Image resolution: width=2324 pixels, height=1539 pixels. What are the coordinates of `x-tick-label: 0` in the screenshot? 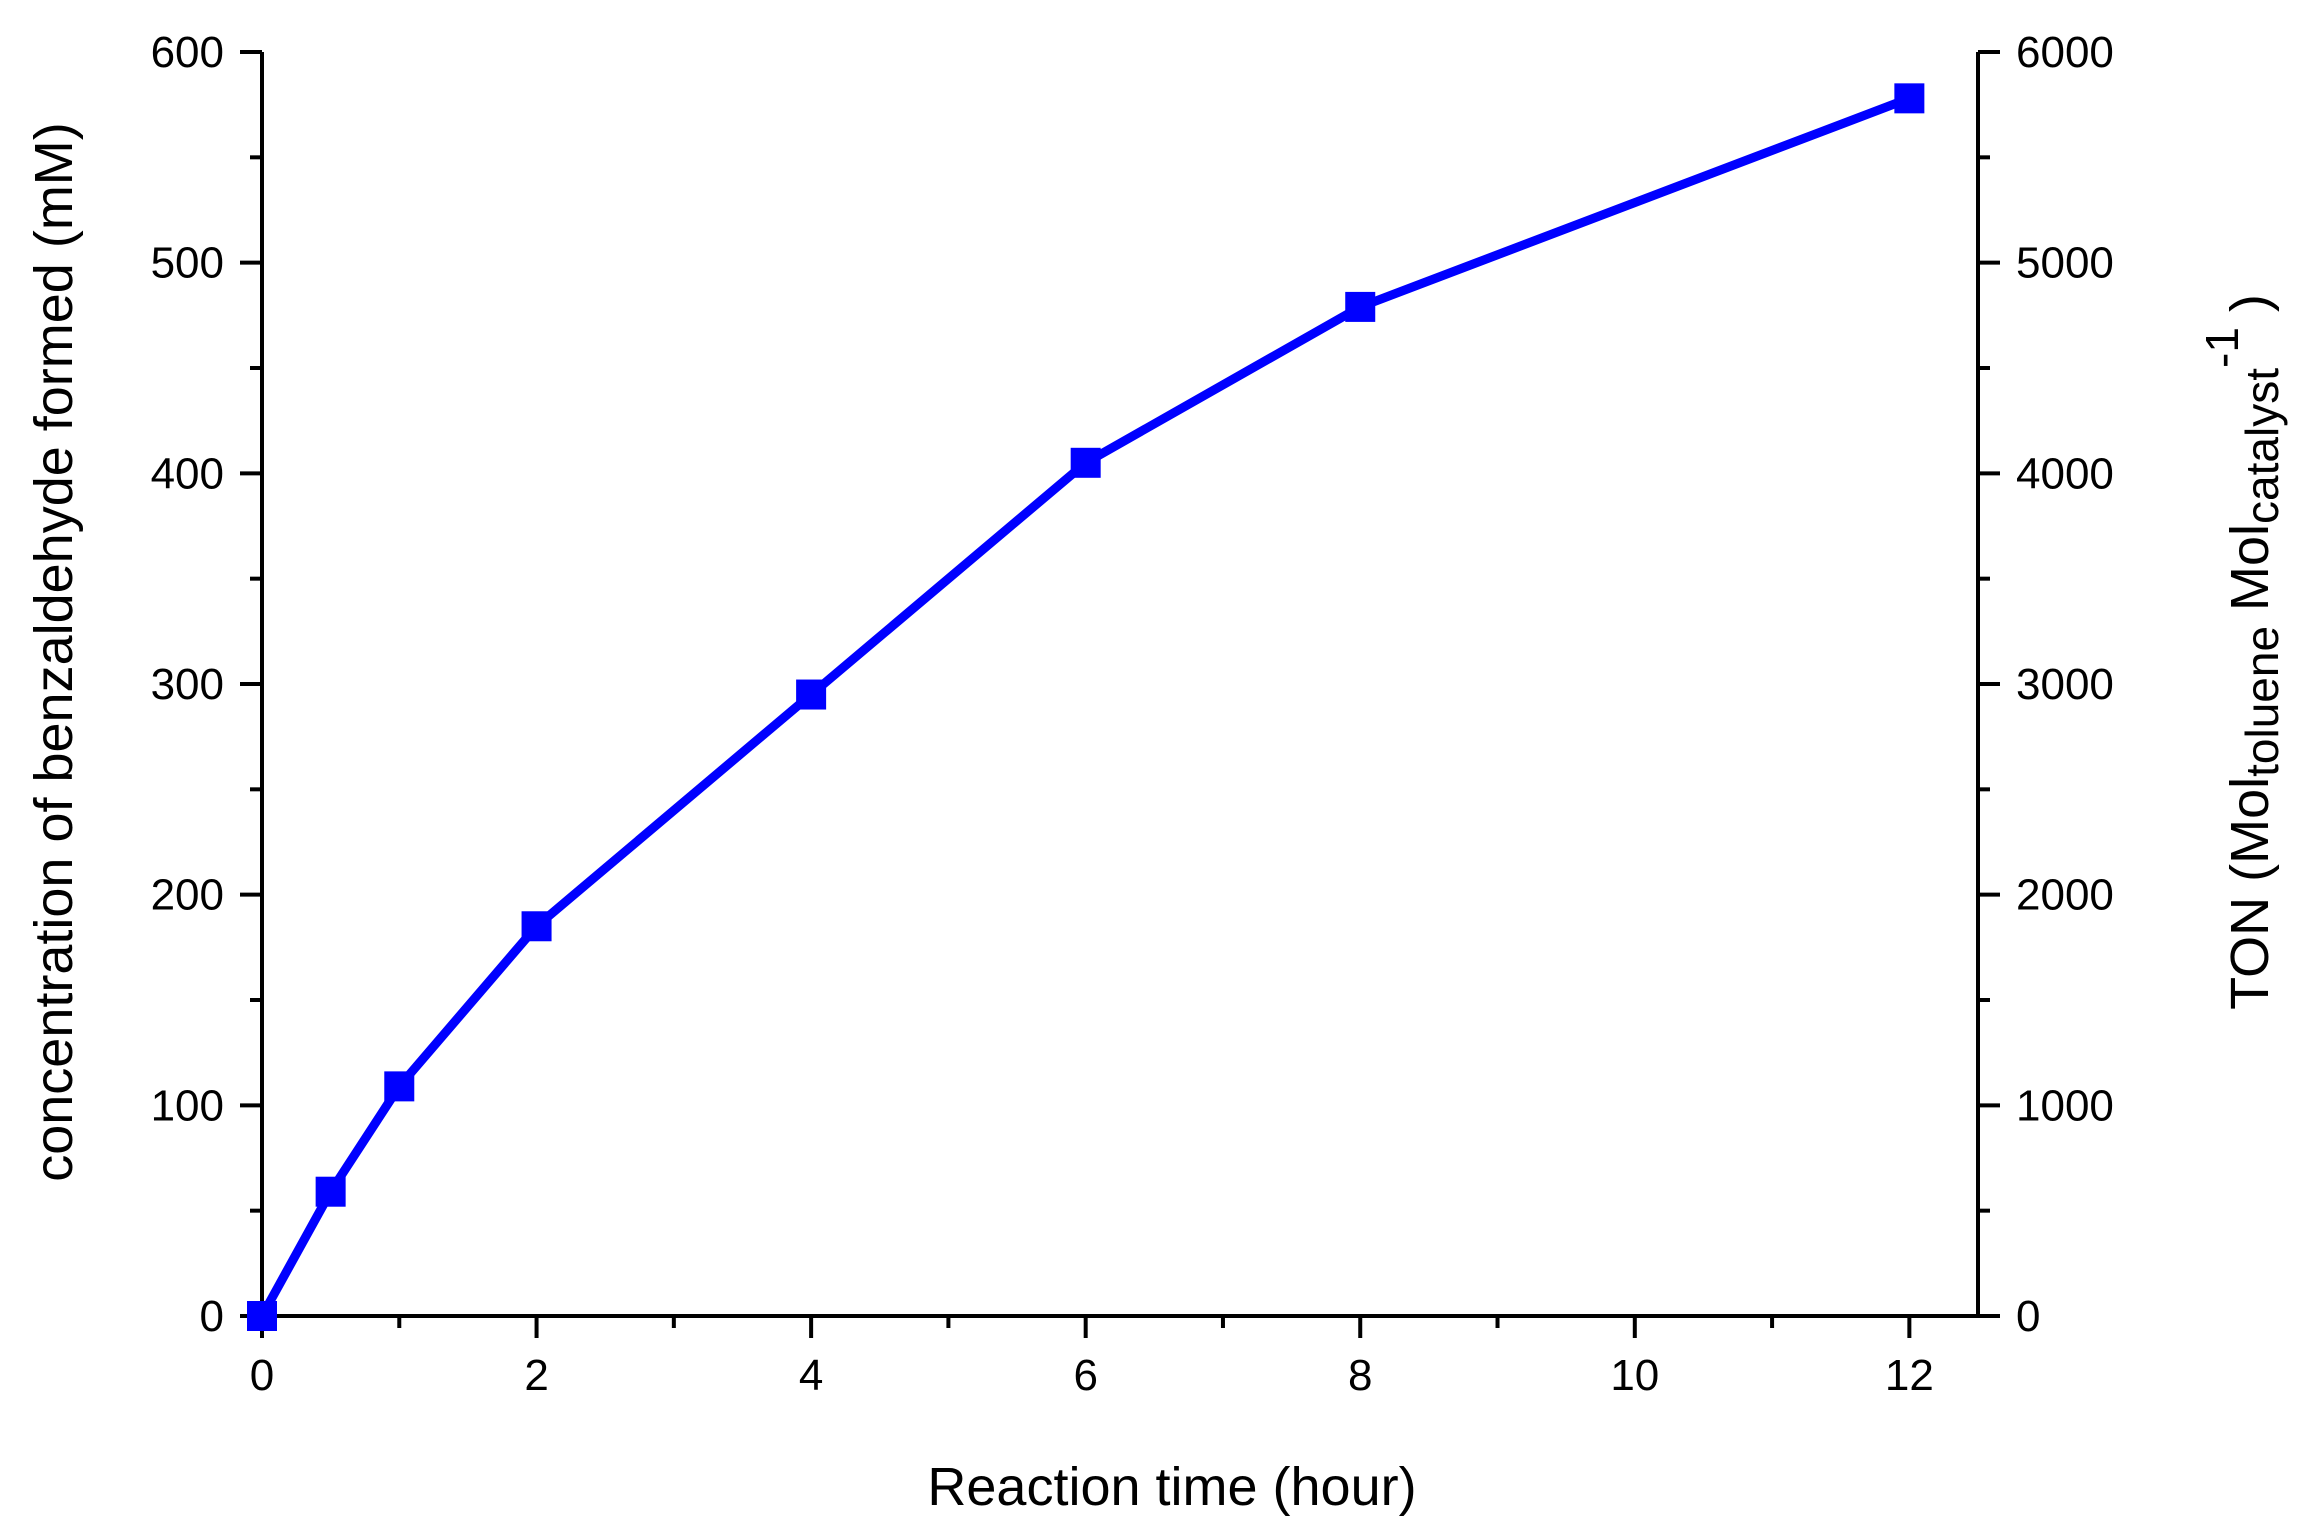 It's located at (262, 1375).